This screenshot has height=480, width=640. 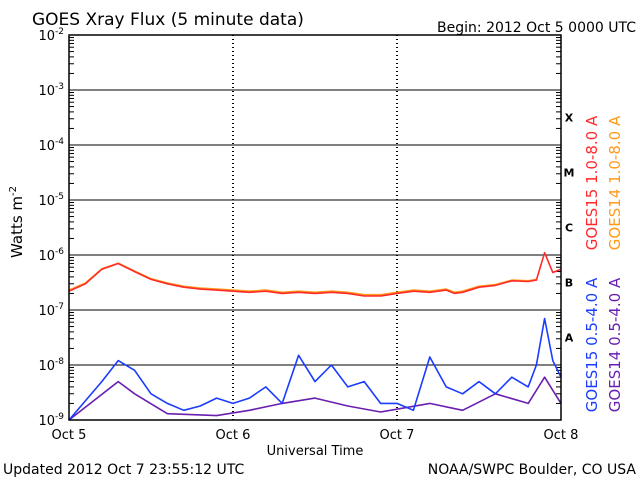 I want to click on legend-item: GOES14 0.5-4.0 A, so click(x=615, y=344).